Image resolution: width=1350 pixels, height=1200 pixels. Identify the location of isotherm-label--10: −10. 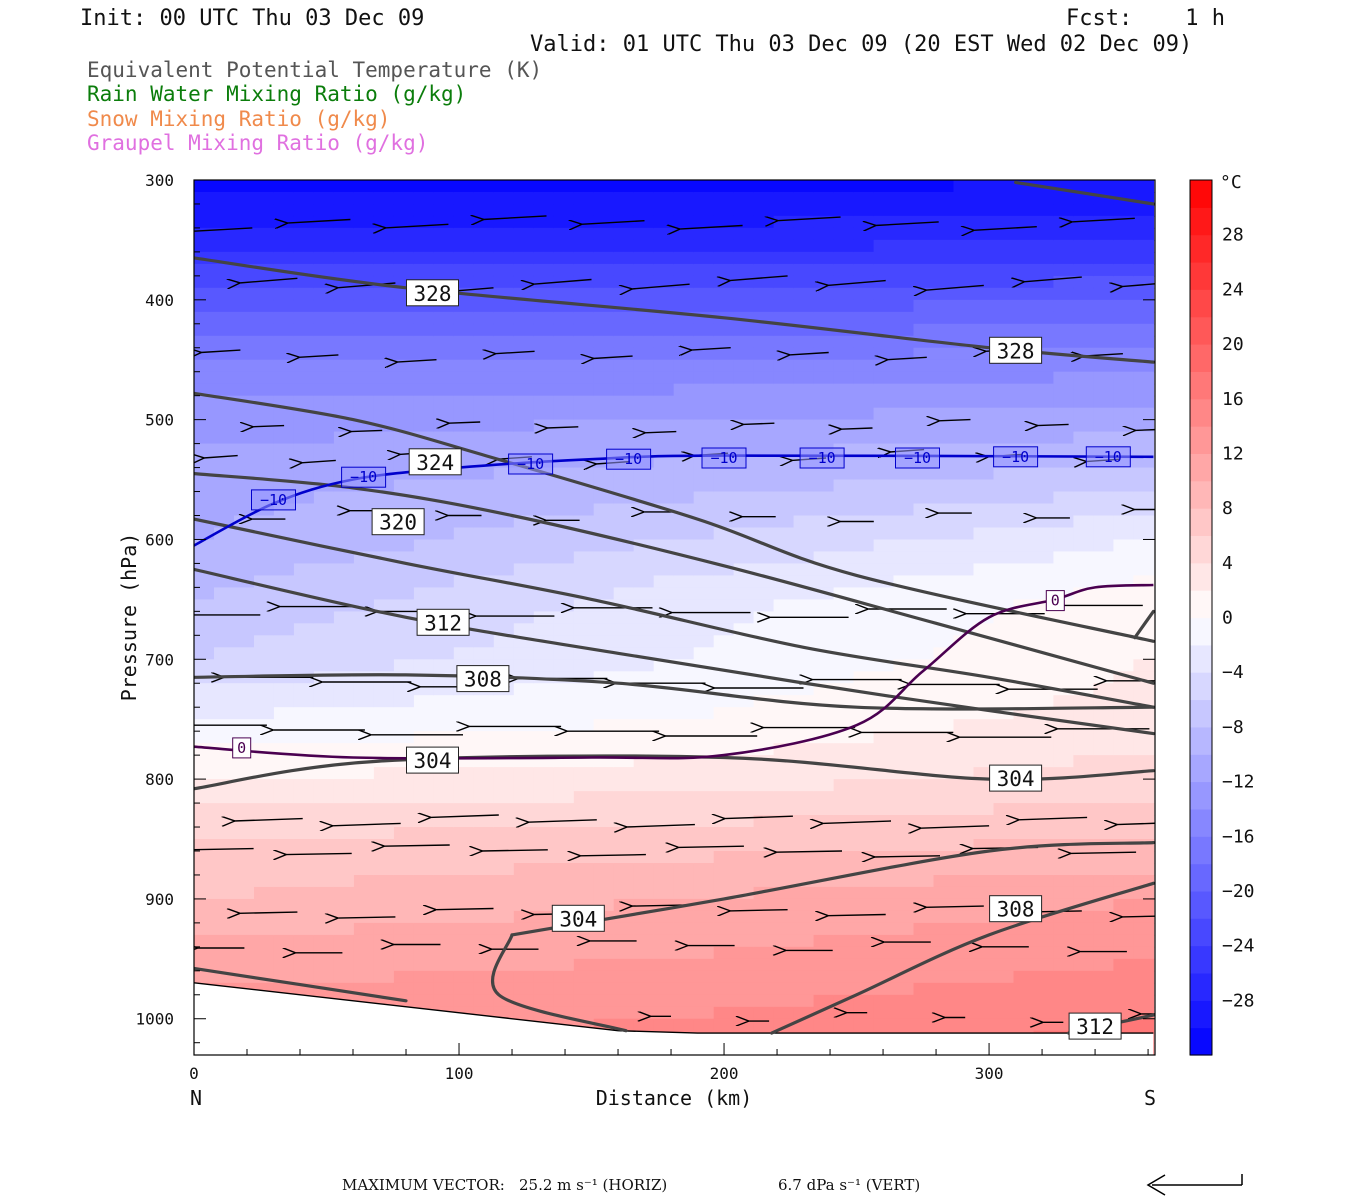
(1016, 457).